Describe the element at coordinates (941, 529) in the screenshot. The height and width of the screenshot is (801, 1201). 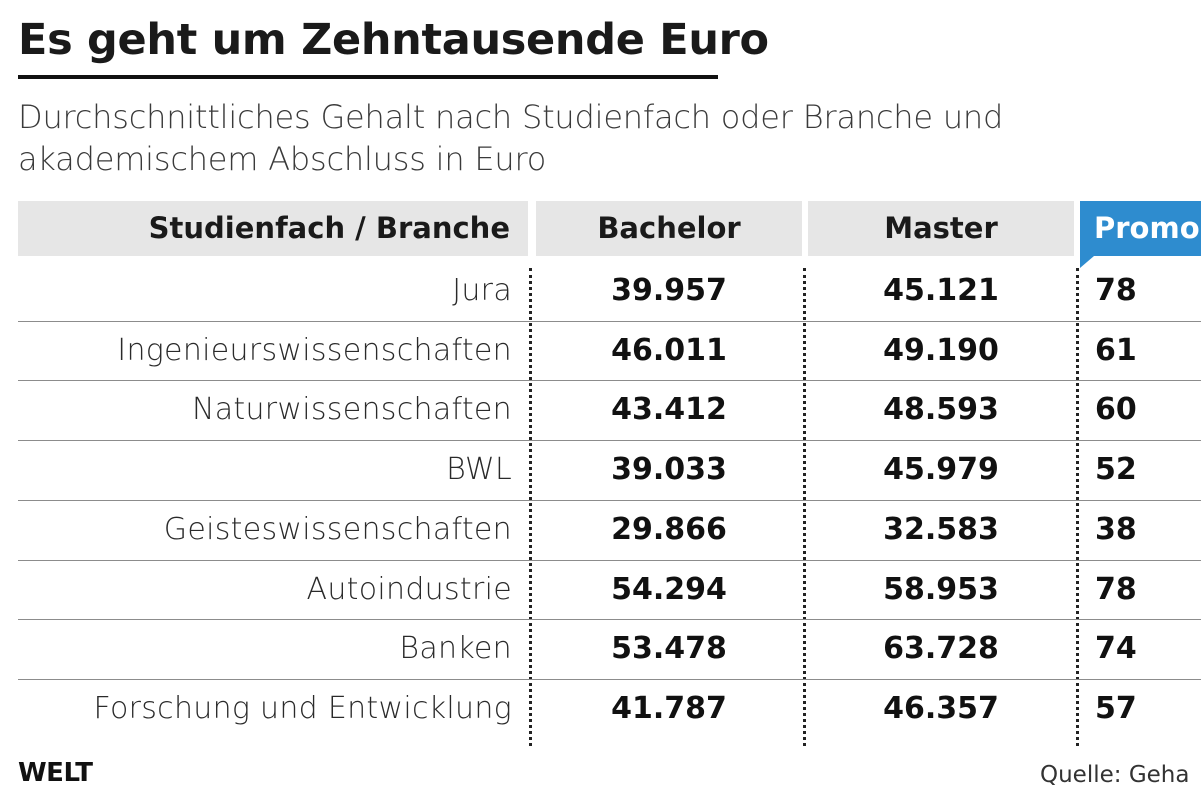
I see `master-value: 32.583` at that location.